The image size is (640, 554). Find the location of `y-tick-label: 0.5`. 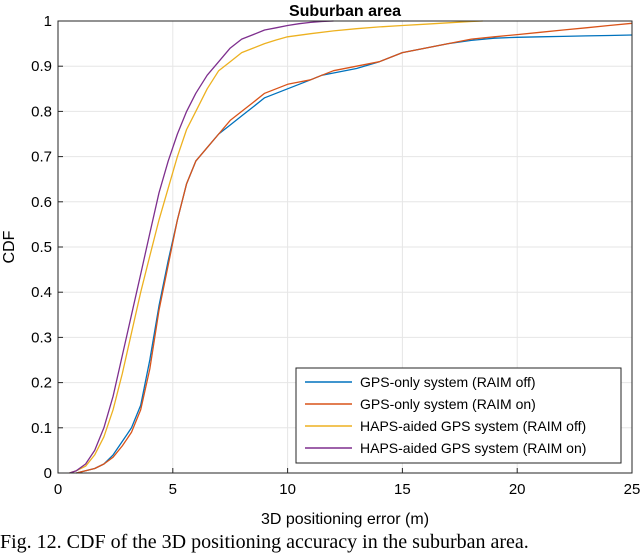

y-tick-label: 0.5 is located at coordinates (41, 247).